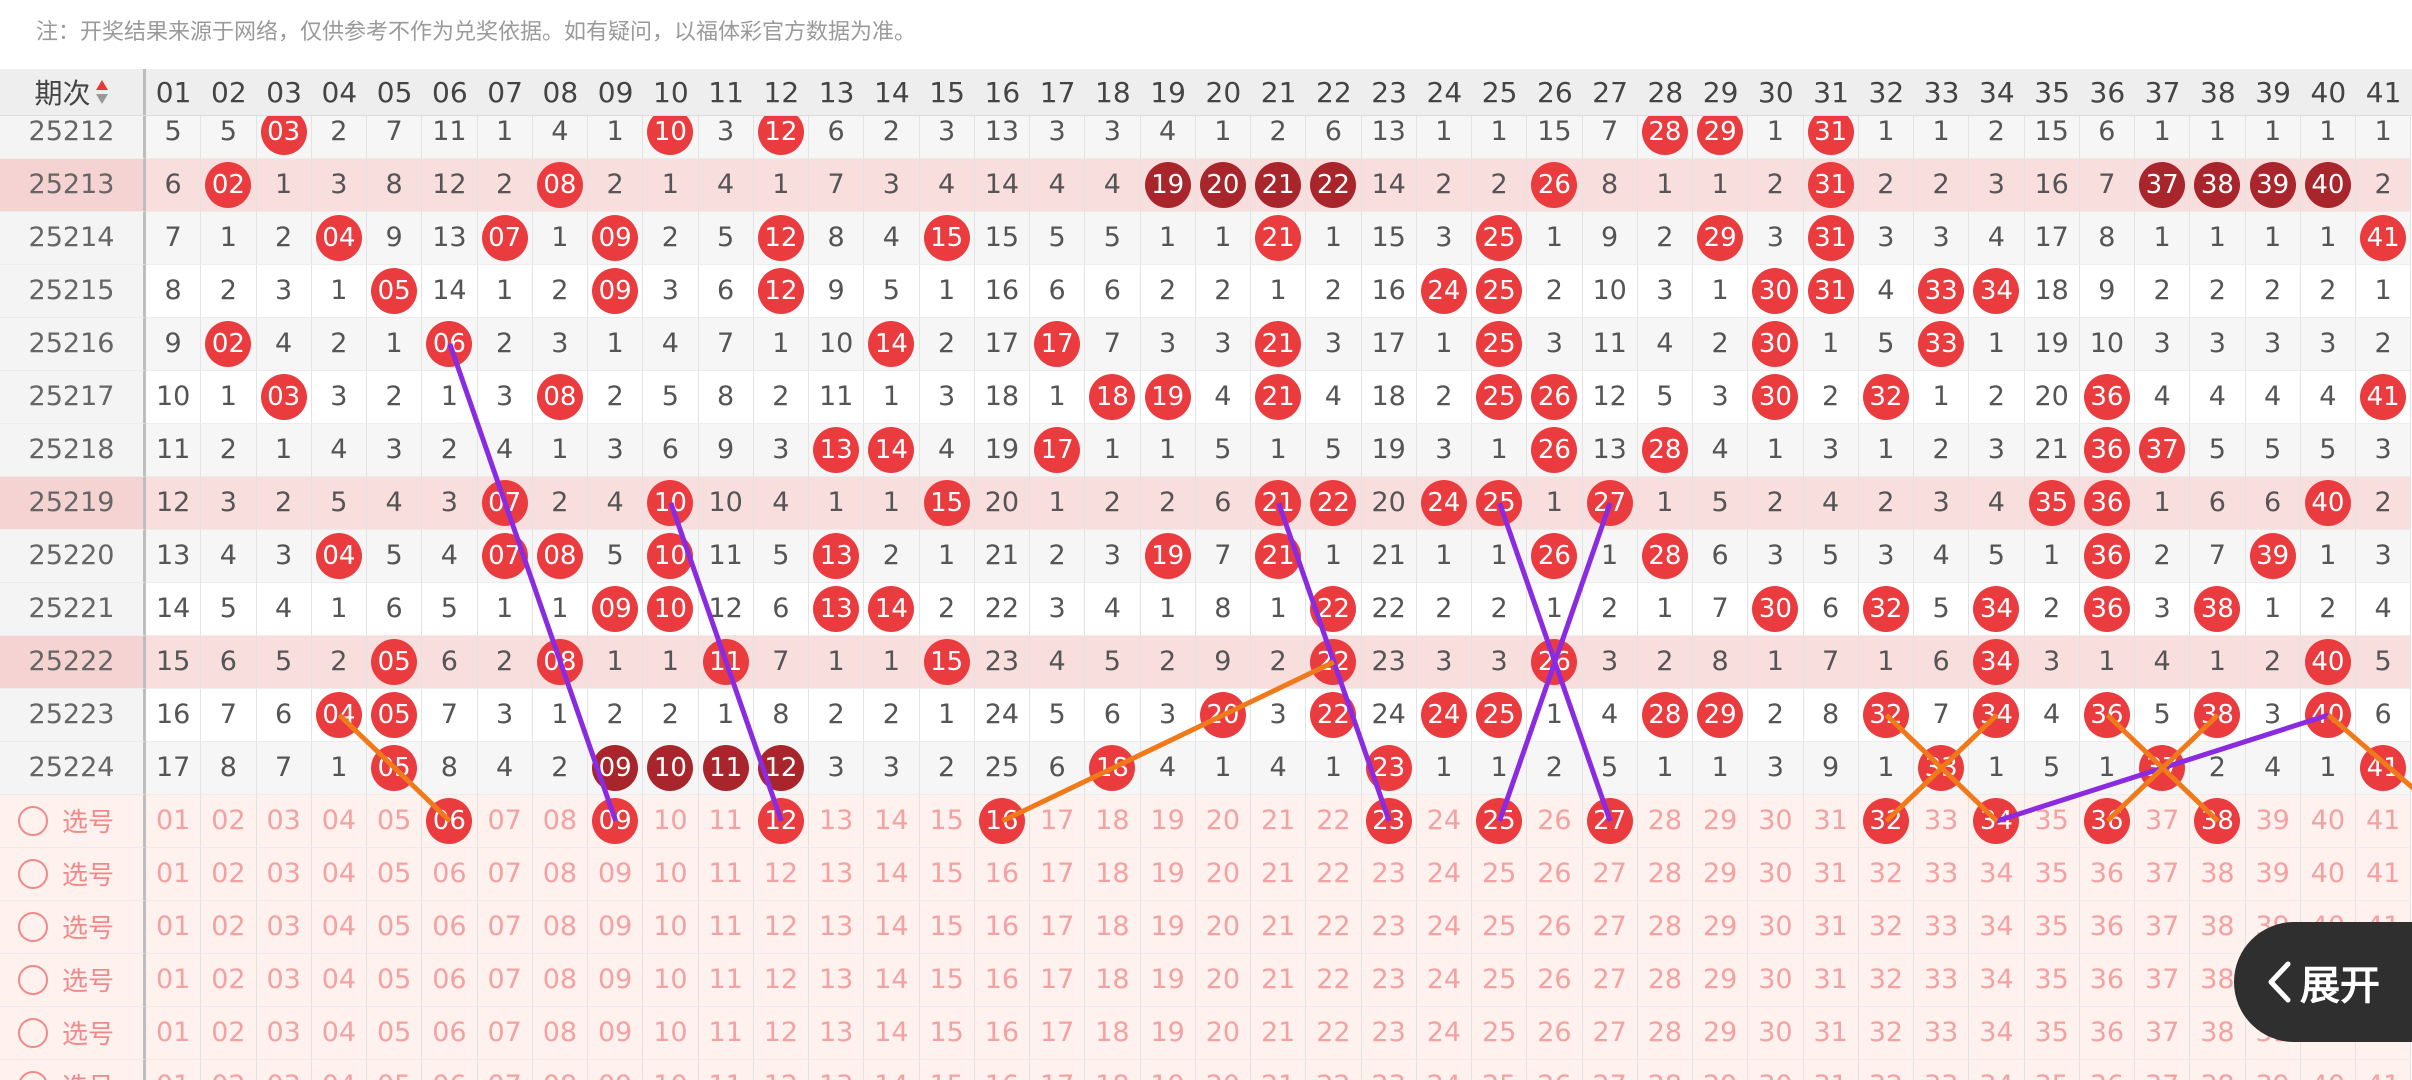  What do you see at coordinates (174, 1069) in the screenshot?
I see `cell: 01` at bounding box center [174, 1069].